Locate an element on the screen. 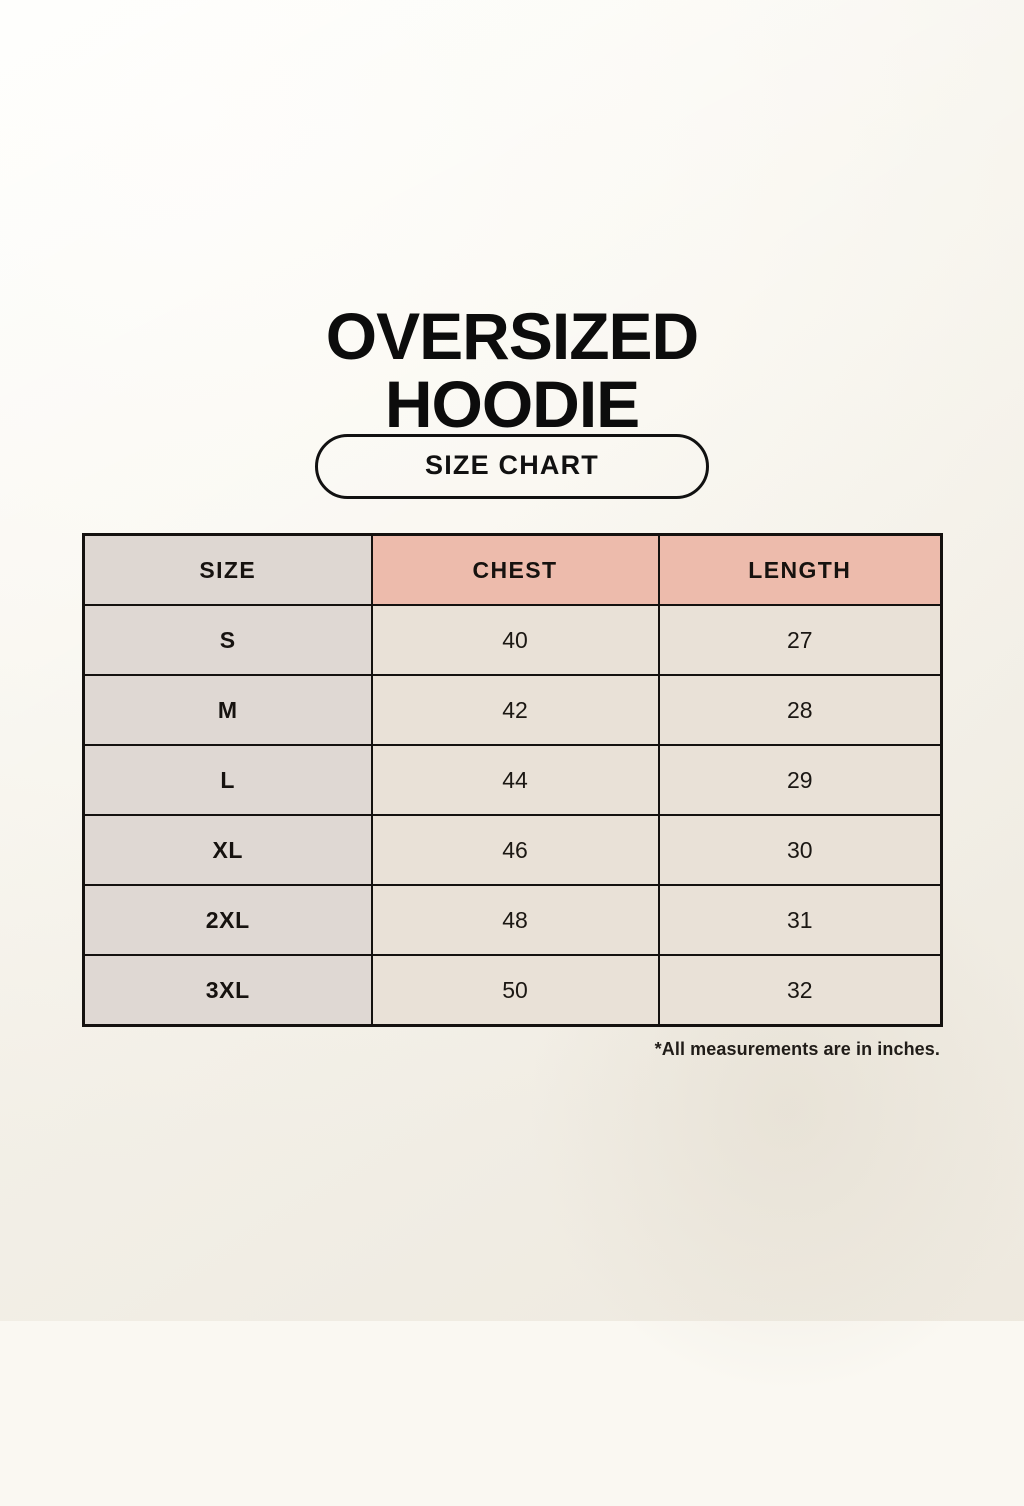  column-header-chest: CHEST is located at coordinates (515, 569).